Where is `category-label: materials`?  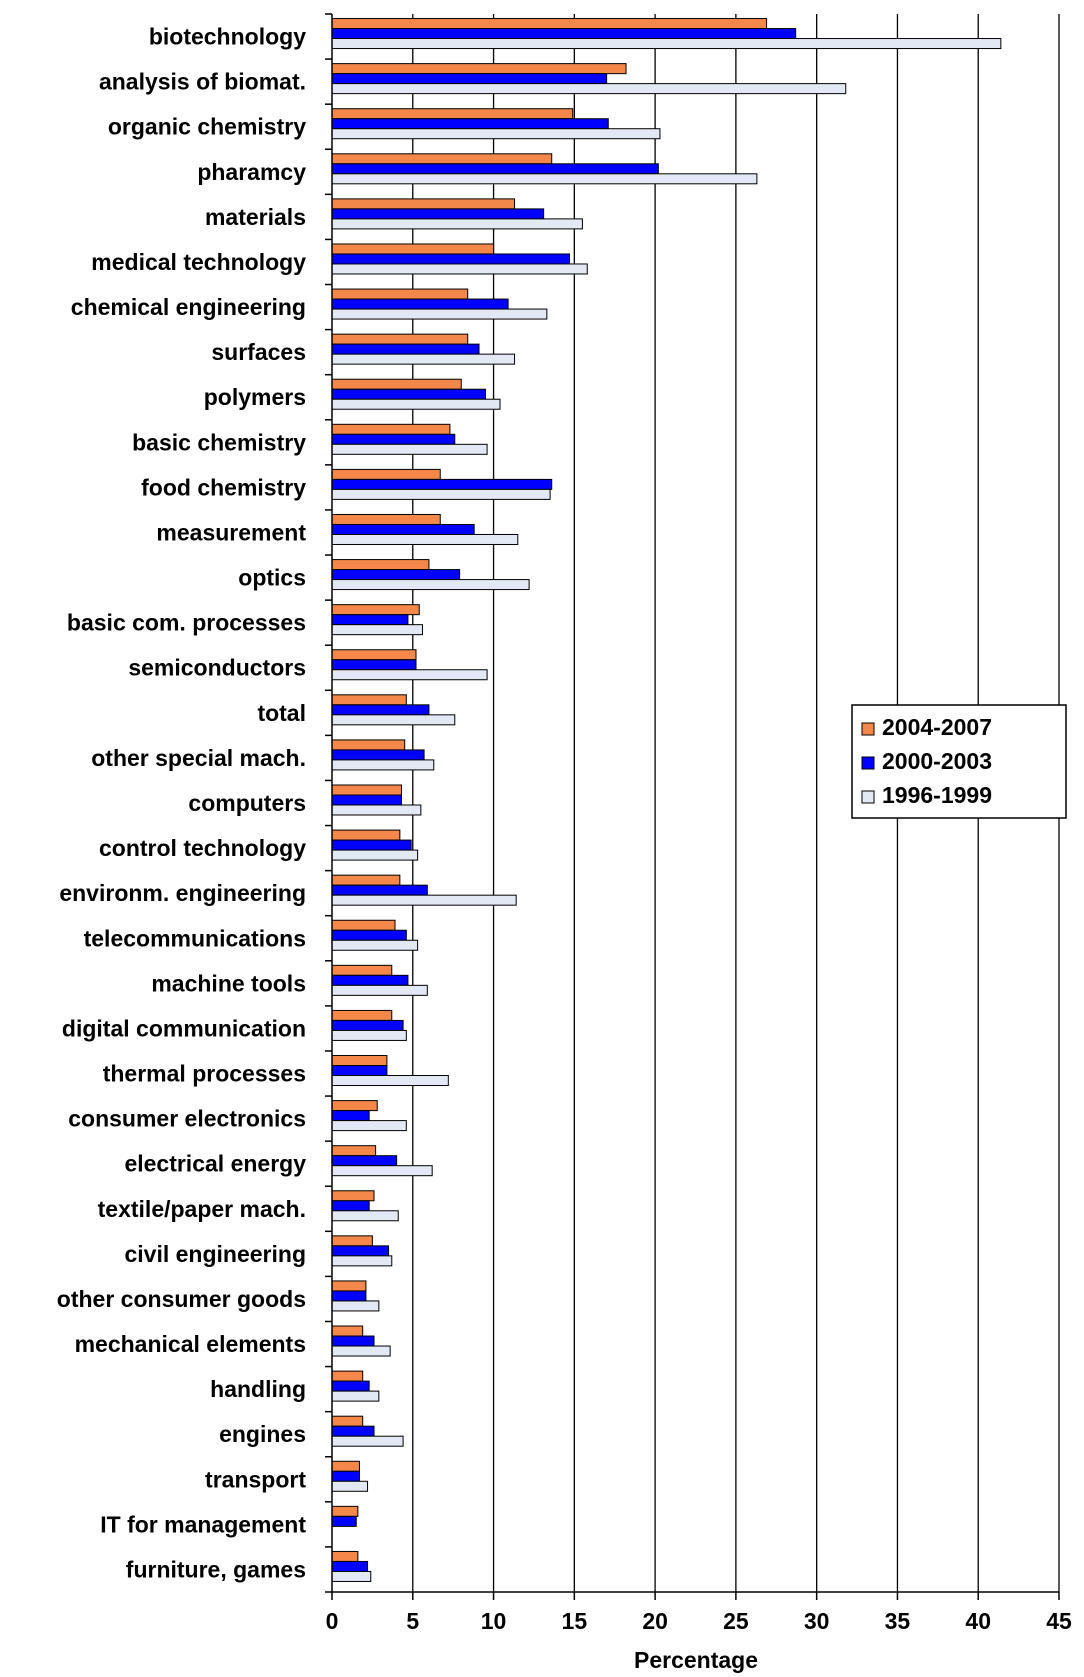
category-label: materials is located at coordinates (255, 217).